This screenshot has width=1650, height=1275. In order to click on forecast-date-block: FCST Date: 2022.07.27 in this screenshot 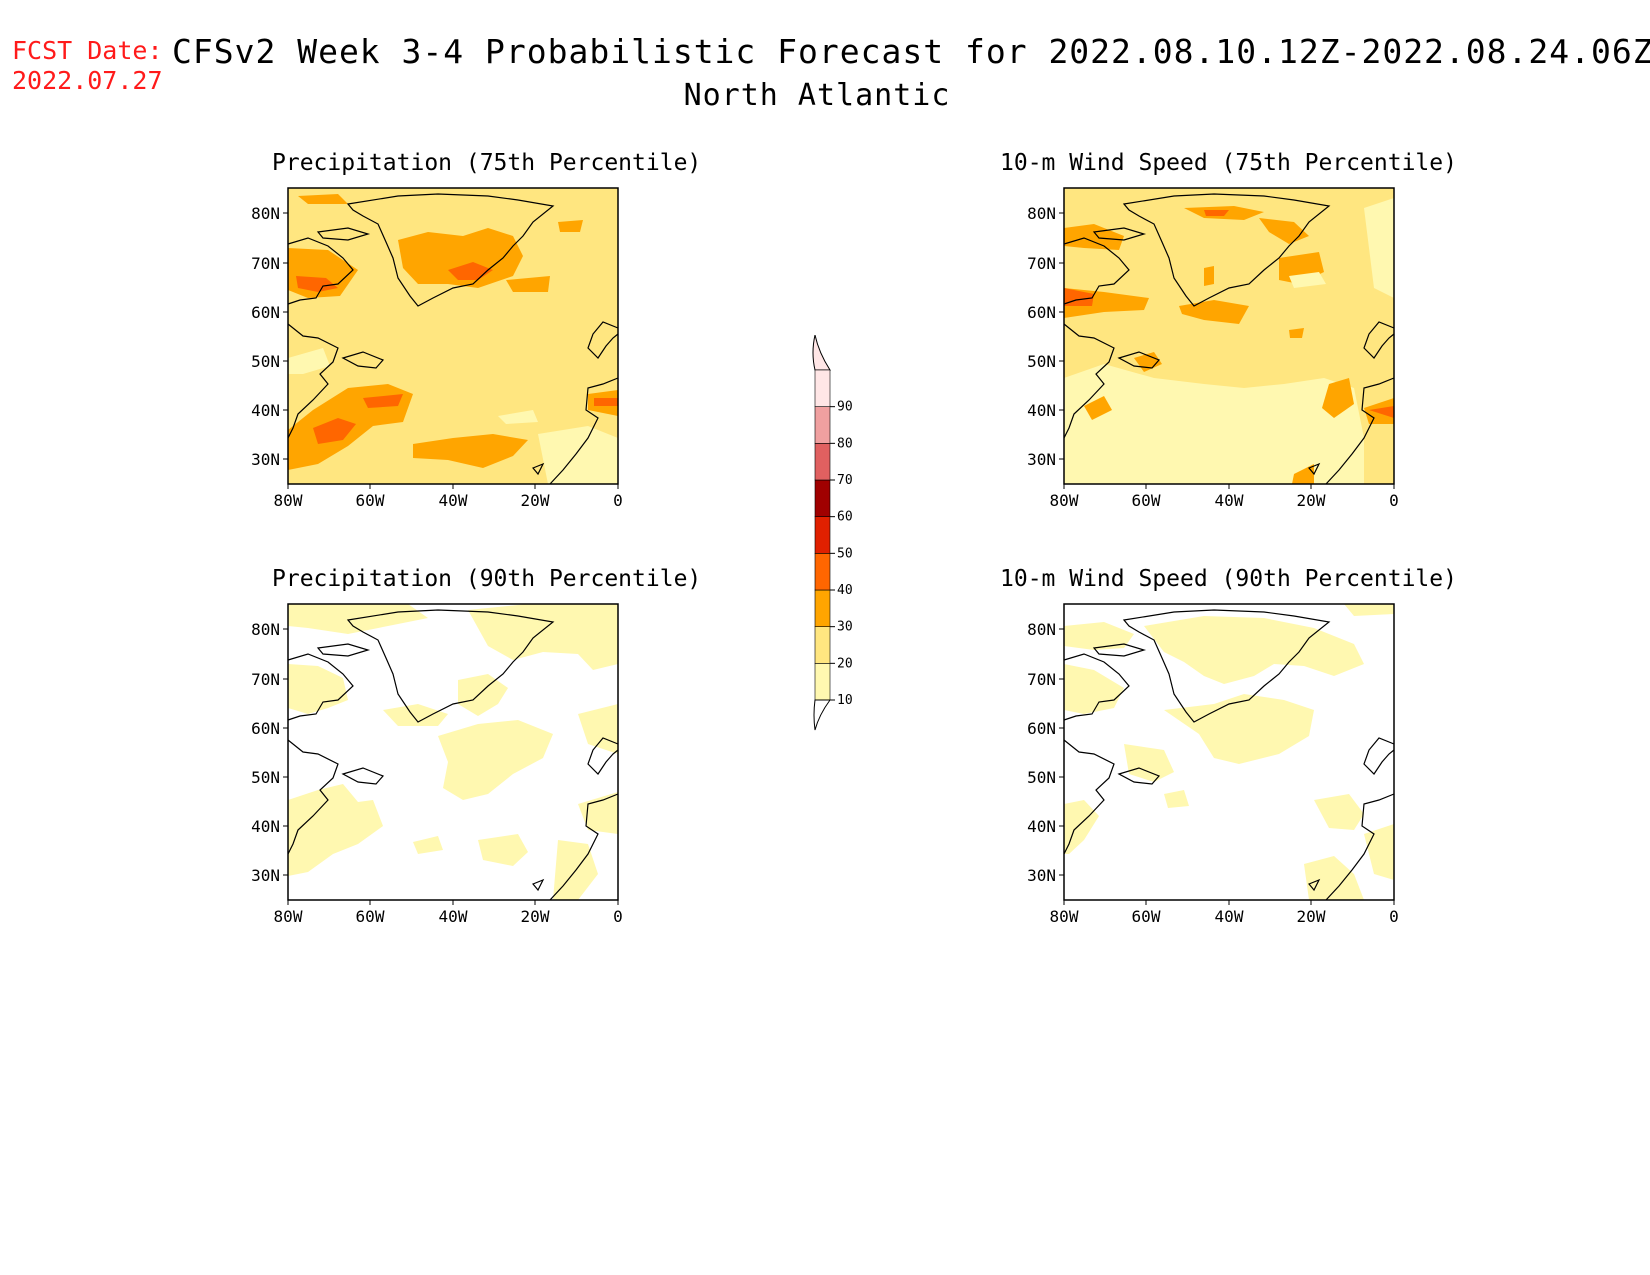, I will do `click(87, 66)`.